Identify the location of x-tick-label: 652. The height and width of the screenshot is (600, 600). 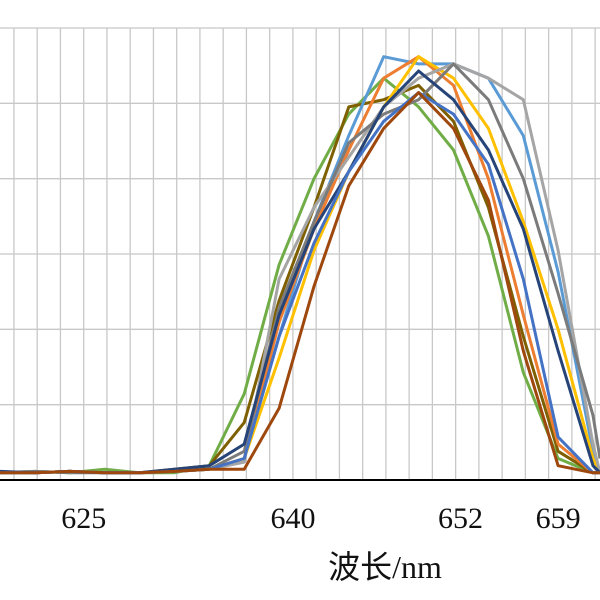
(460, 518).